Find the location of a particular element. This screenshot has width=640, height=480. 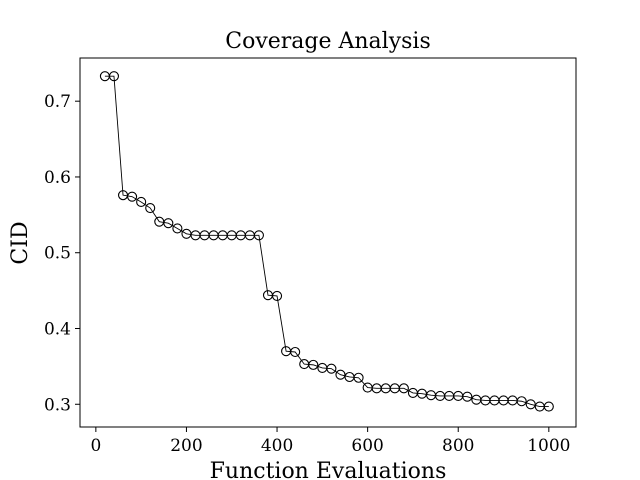

x-tick-label: 600 is located at coordinates (367, 446).